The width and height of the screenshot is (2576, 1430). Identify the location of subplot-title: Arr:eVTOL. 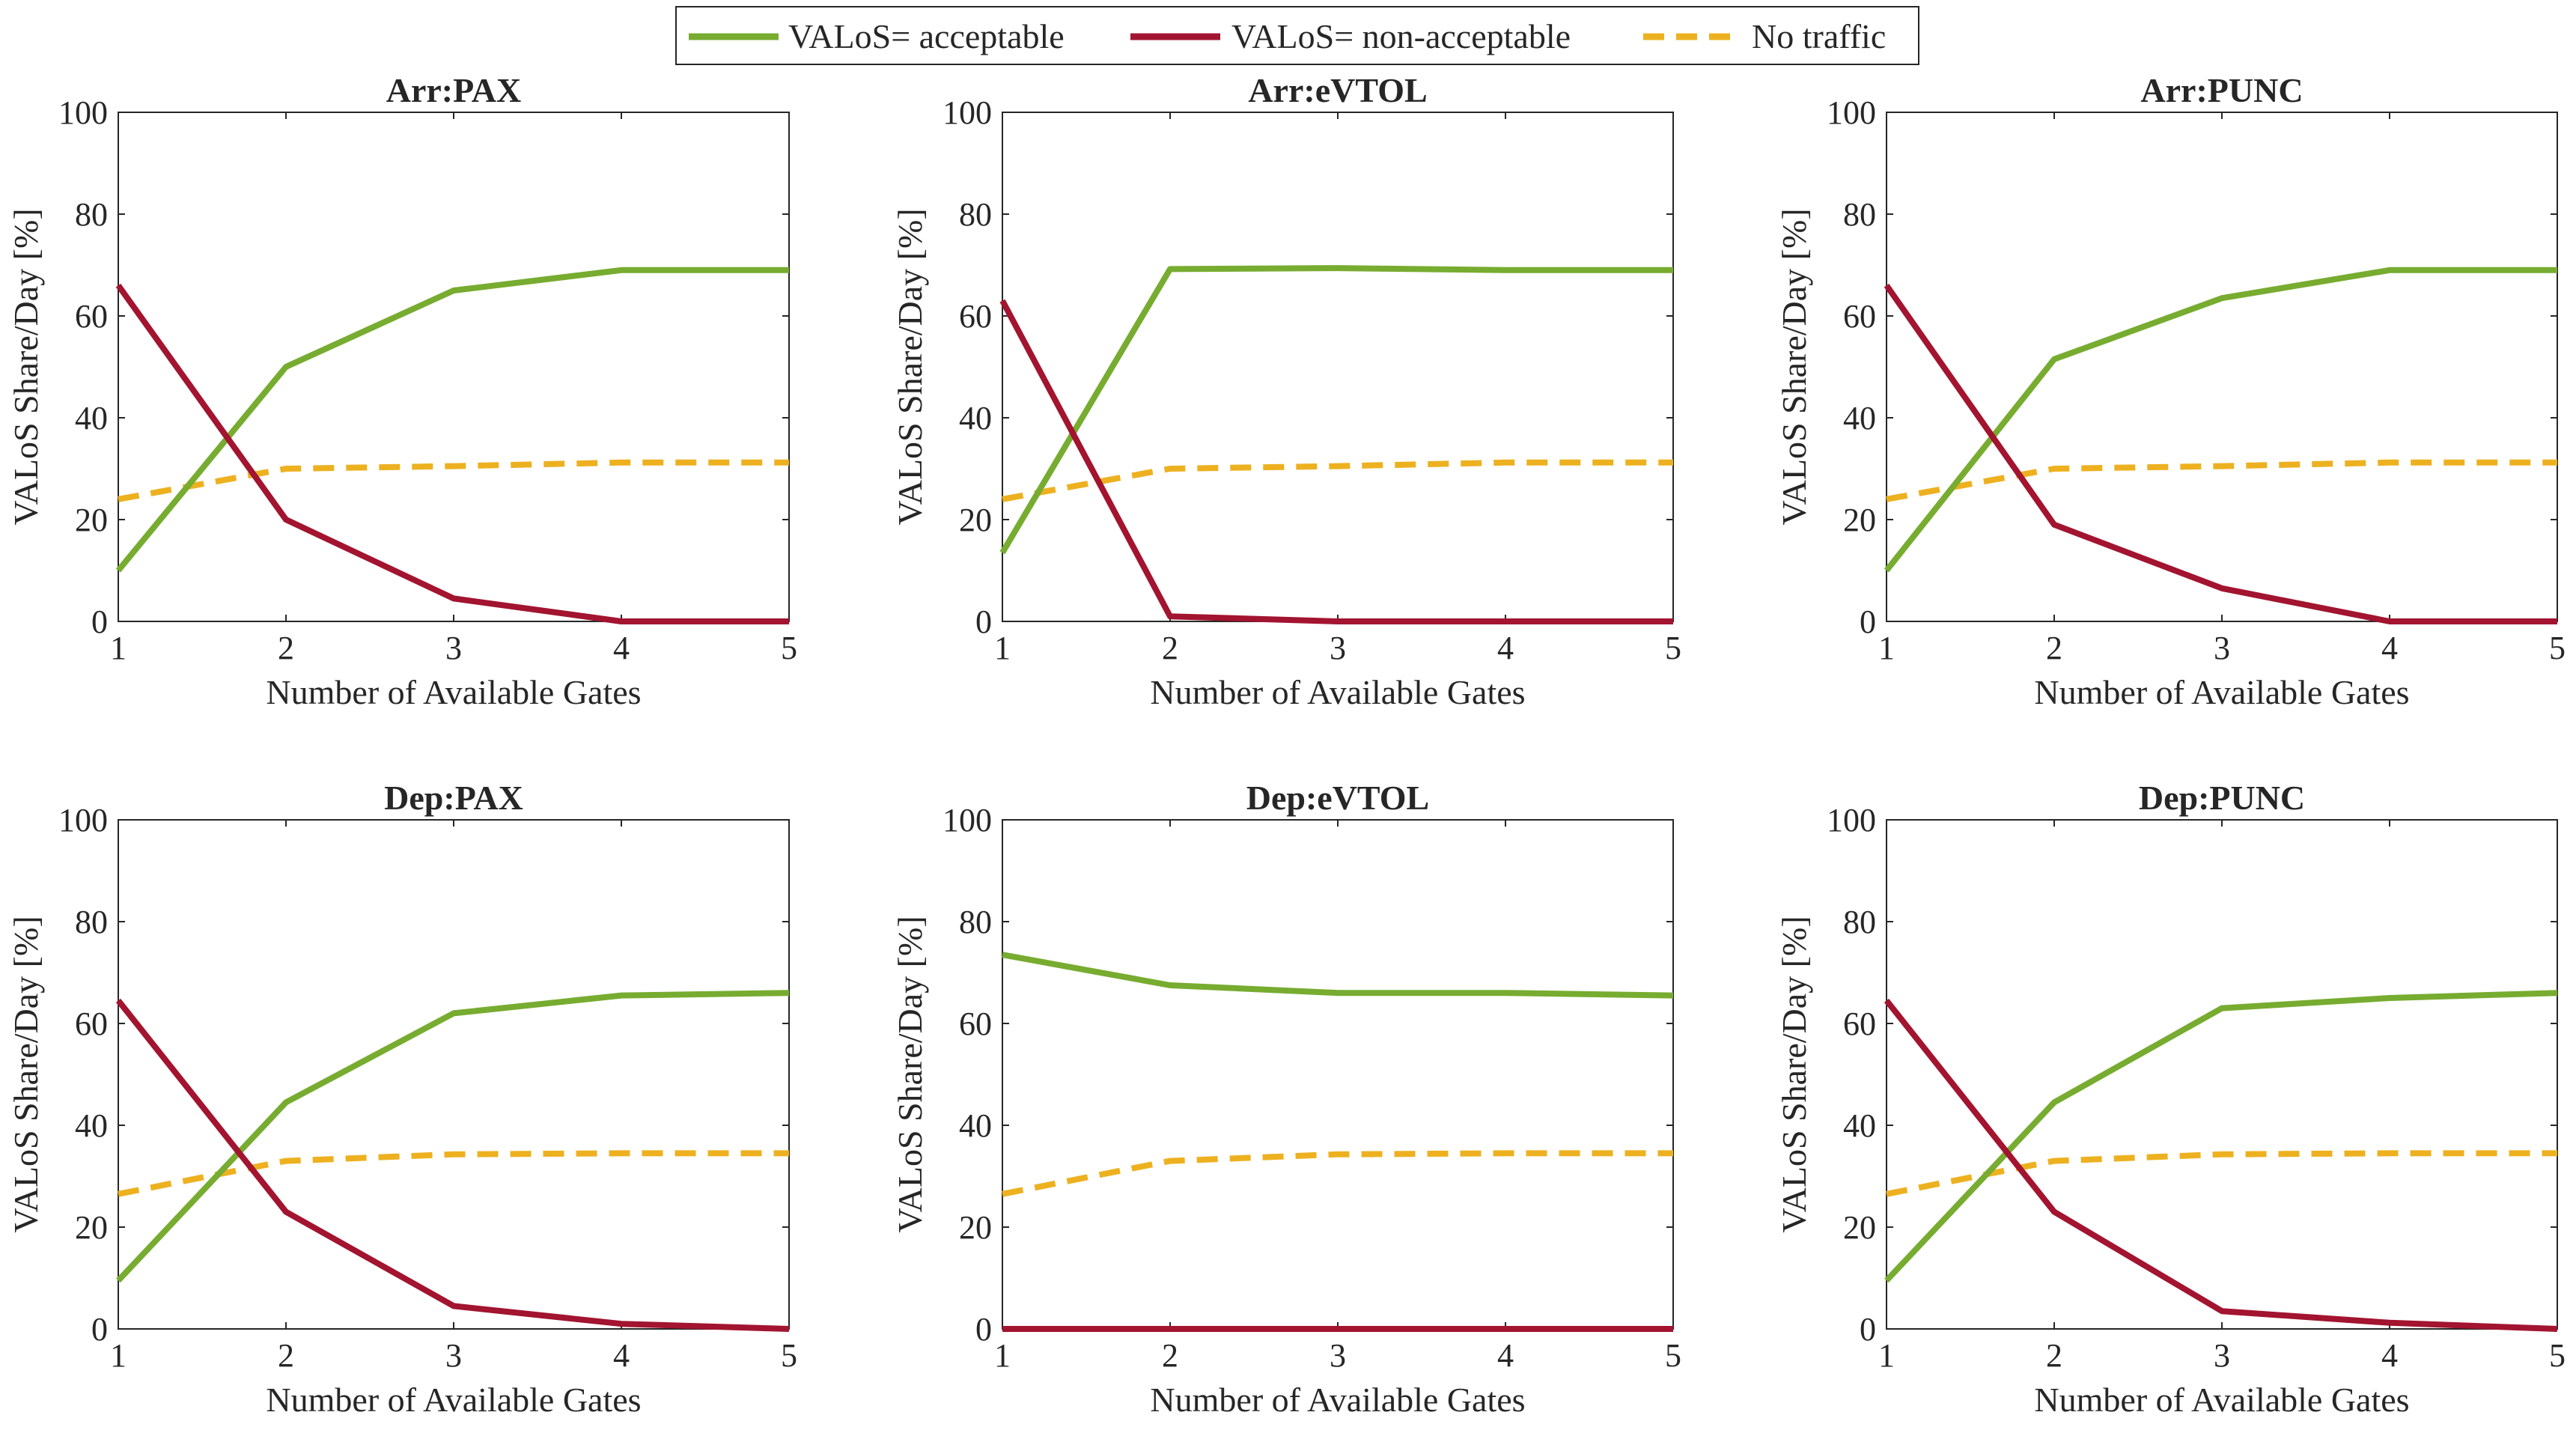
(1337, 90).